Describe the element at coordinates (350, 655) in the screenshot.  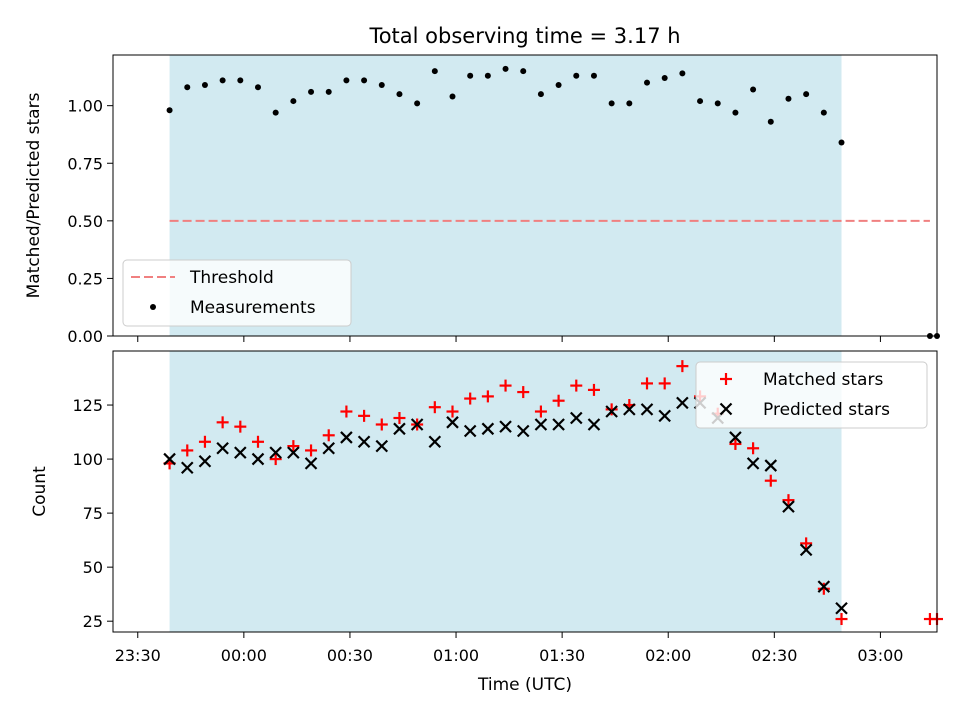
I see `x-tick-label: 00:30` at that location.